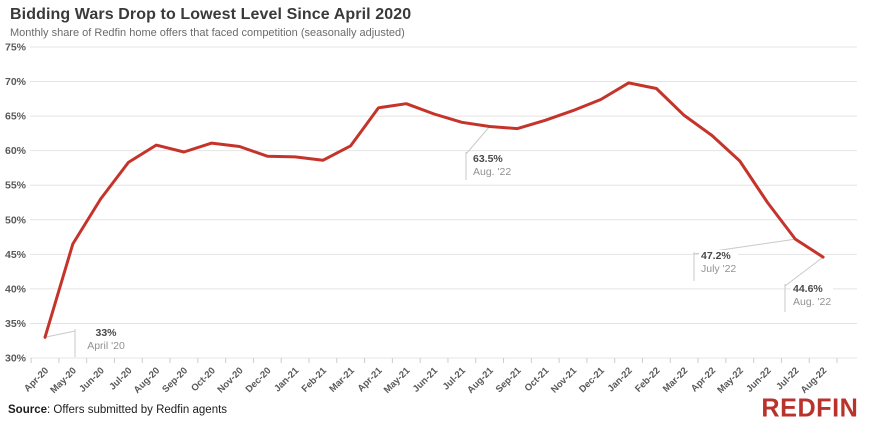  I want to click on x-tick-label: Feb-22, so click(647, 379).